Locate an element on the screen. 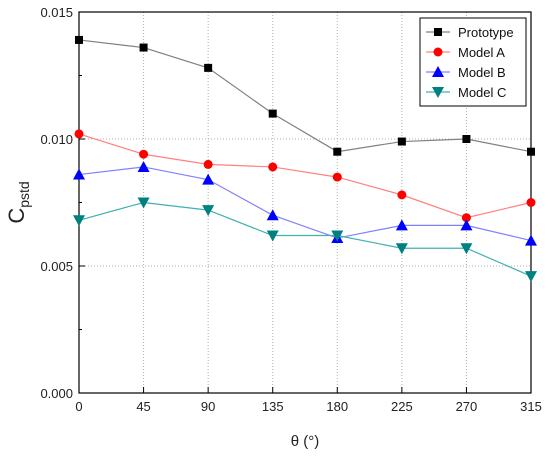 The height and width of the screenshot is (456, 550). legend-item: Prototype is located at coordinates (470, 32).